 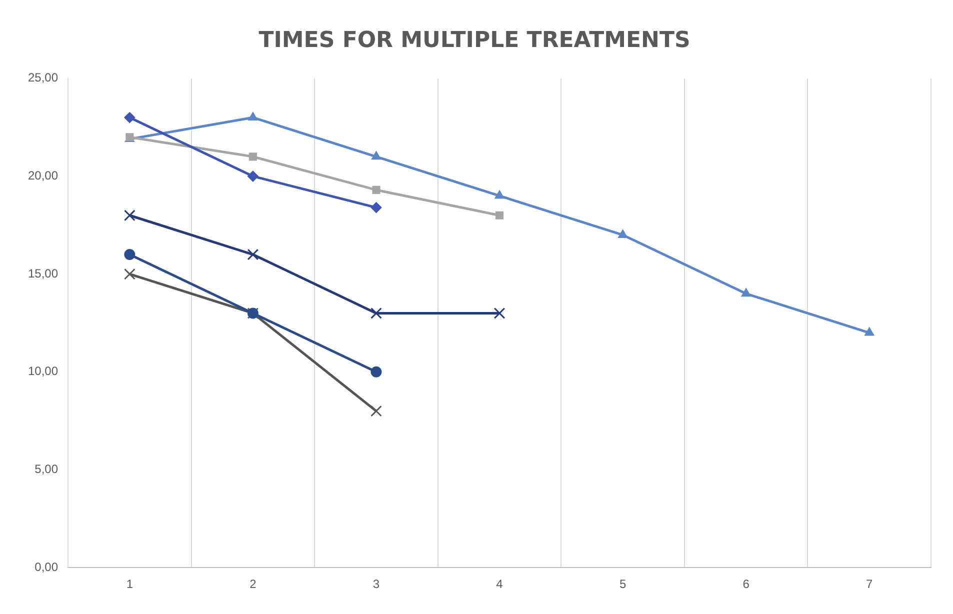 I want to click on x-tick-label: 7, so click(x=870, y=584).